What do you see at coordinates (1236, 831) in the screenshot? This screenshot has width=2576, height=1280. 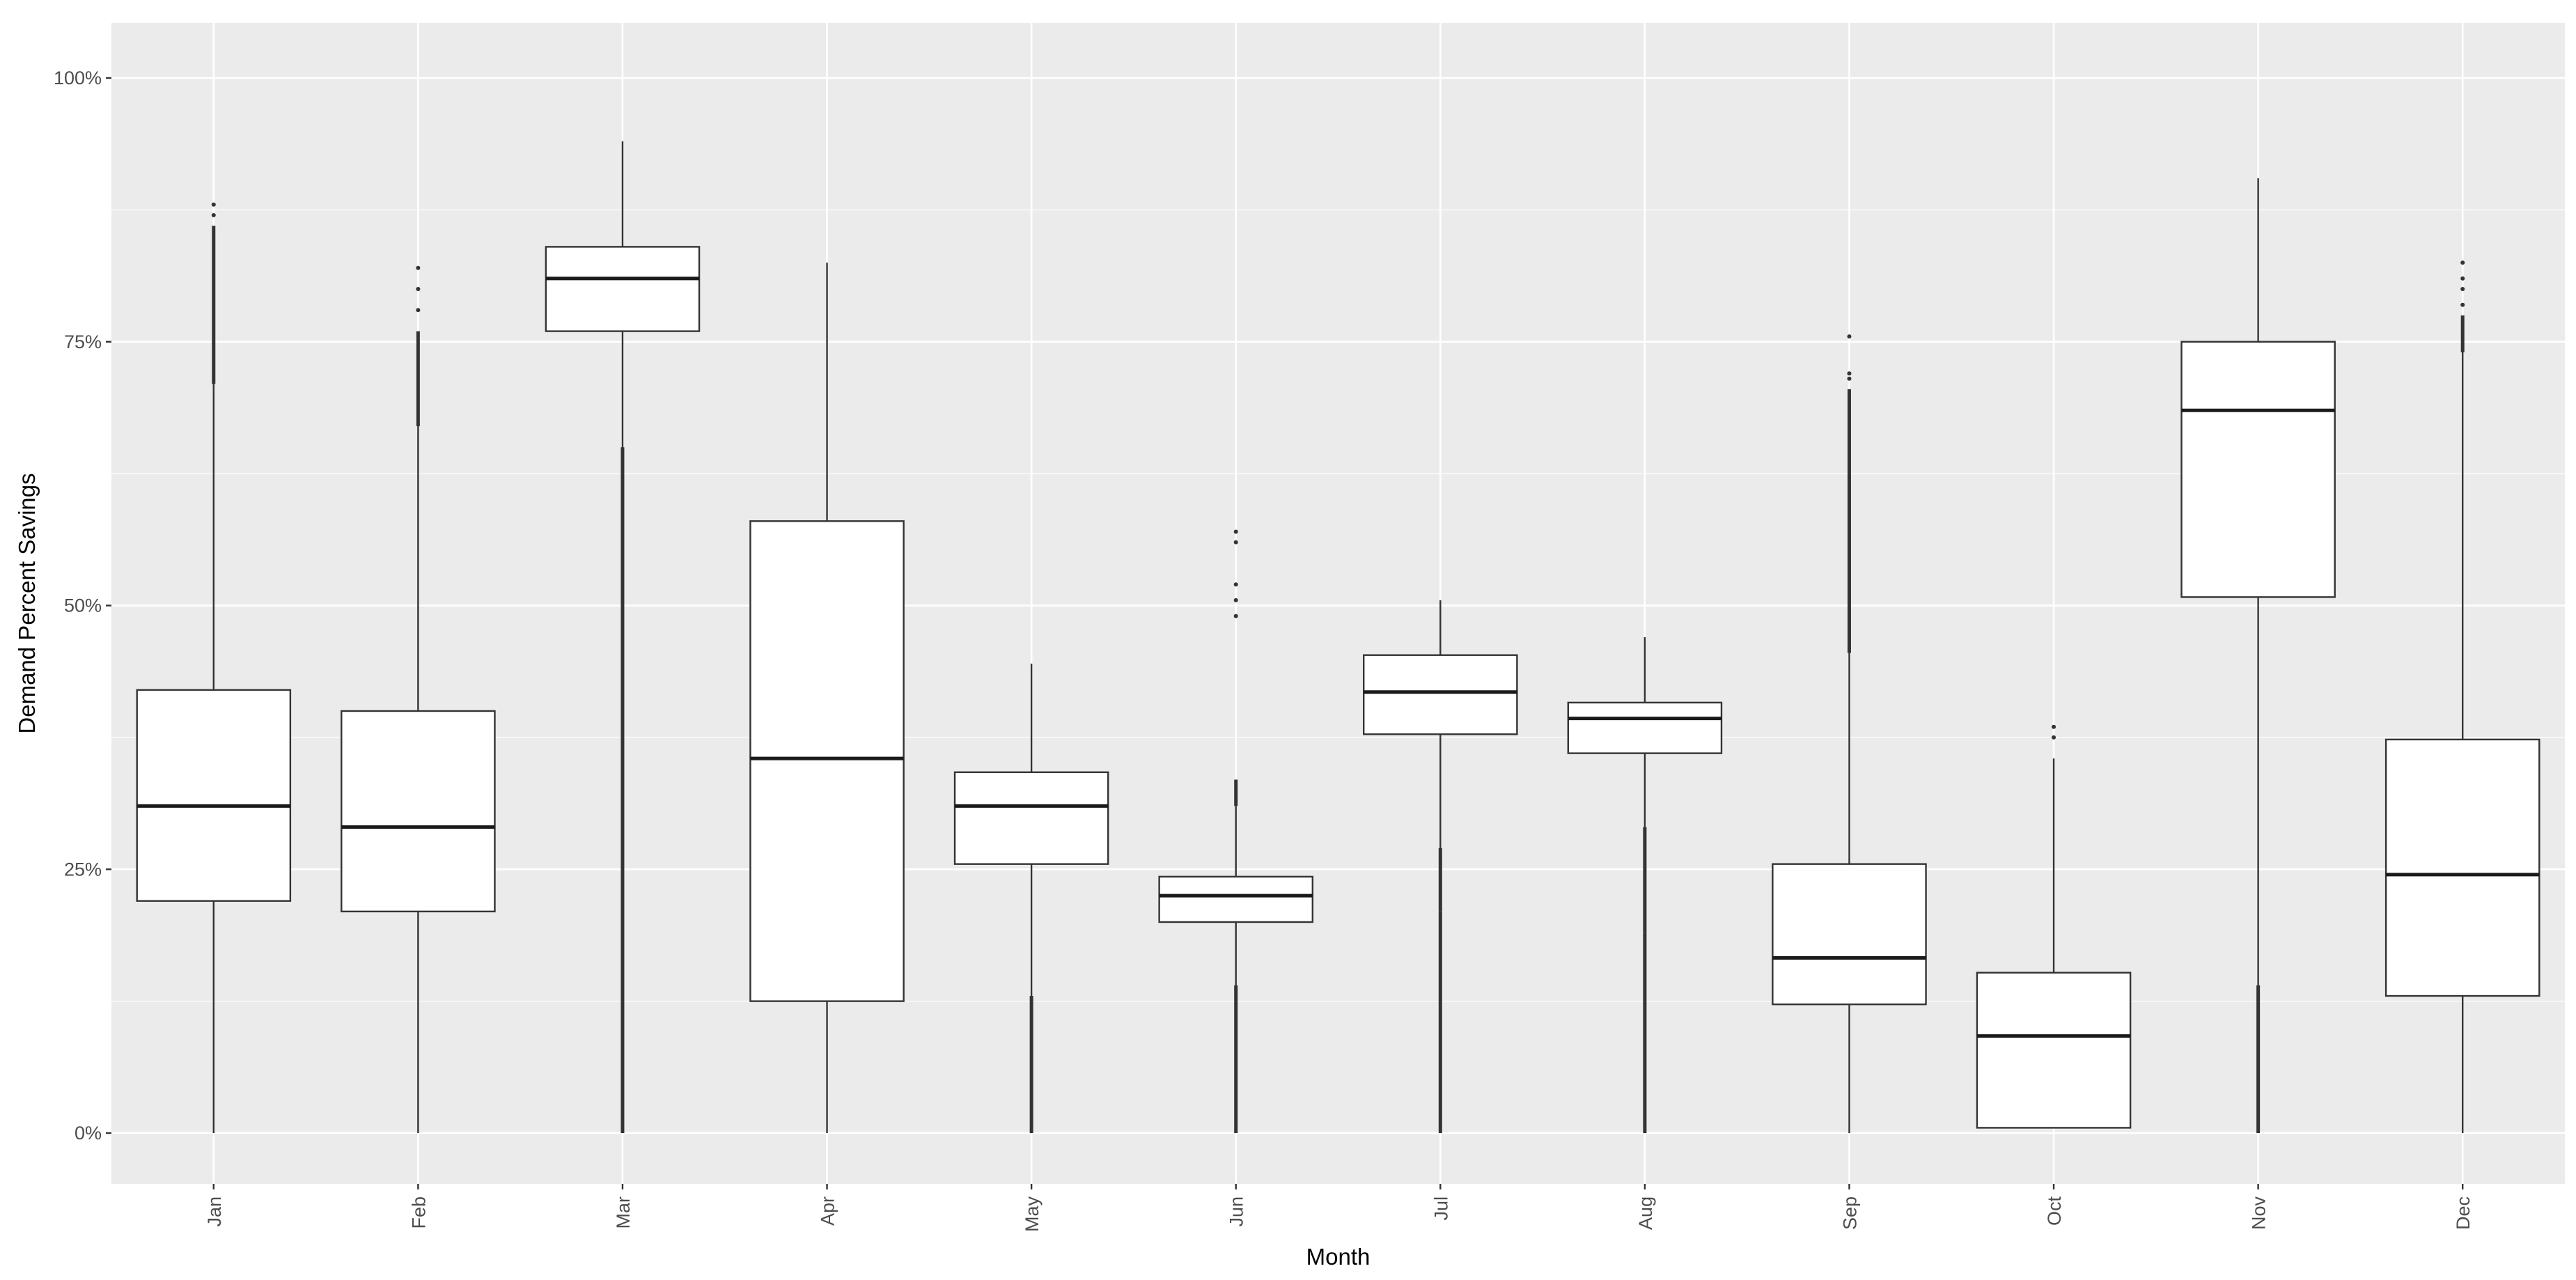 I see `box-jun` at bounding box center [1236, 831].